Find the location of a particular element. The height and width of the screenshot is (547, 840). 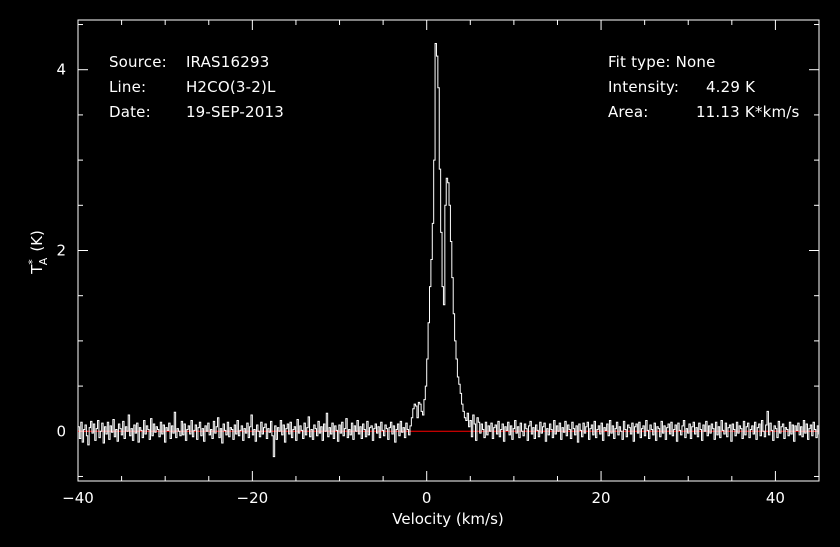

intensity-line: Intensity: 4.29 K is located at coordinates (676, 78).